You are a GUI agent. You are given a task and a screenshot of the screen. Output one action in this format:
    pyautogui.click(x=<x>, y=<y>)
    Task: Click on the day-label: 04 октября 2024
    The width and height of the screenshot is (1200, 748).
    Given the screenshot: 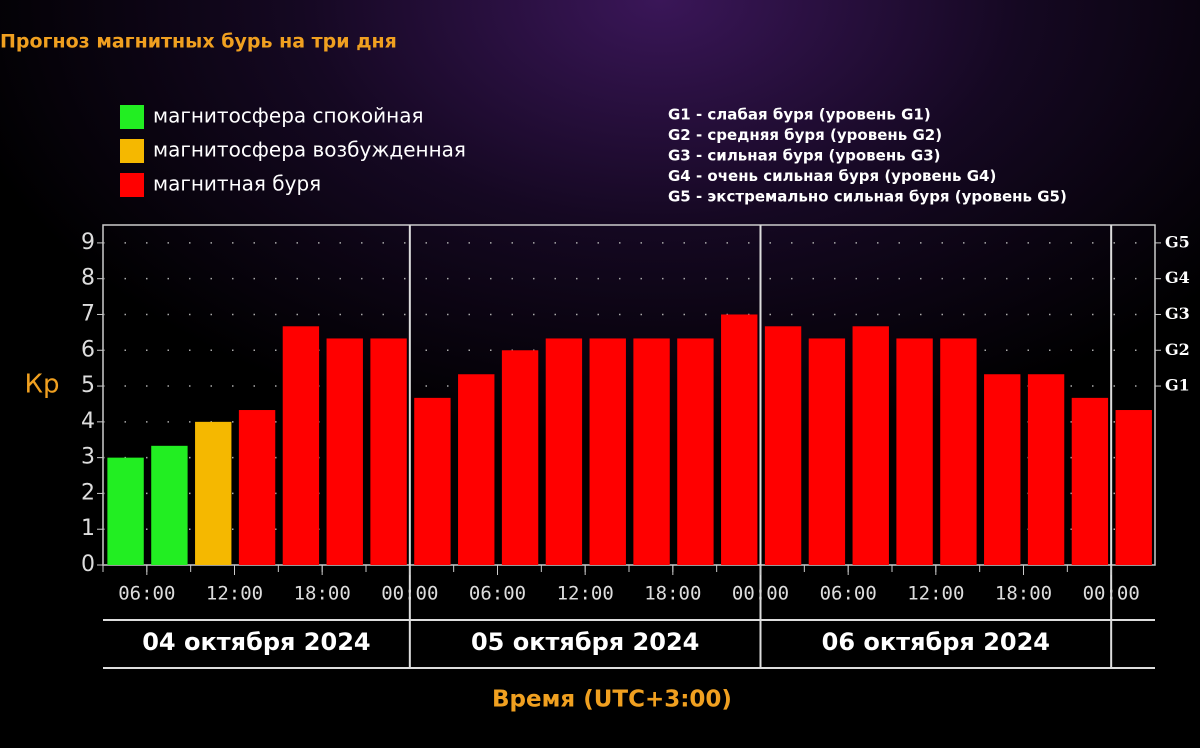 What is the action you would take?
    pyautogui.click(x=256, y=642)
    